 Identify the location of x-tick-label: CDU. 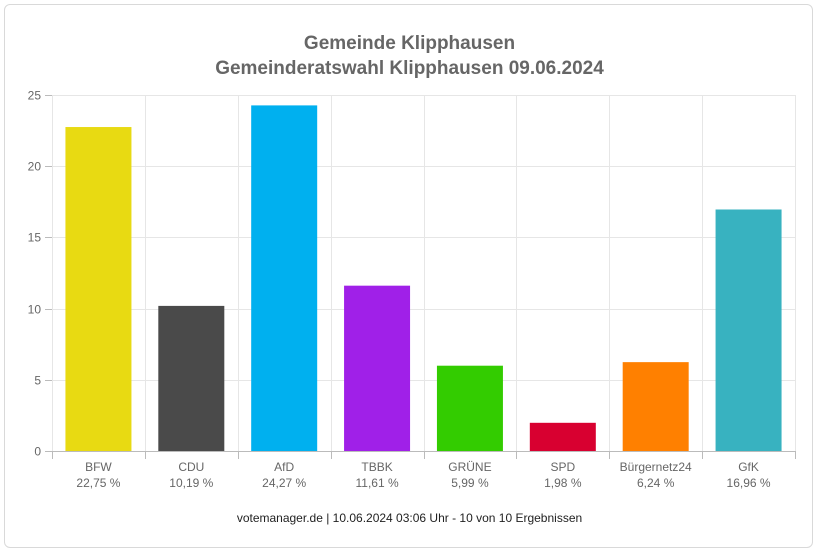
(191, 467).